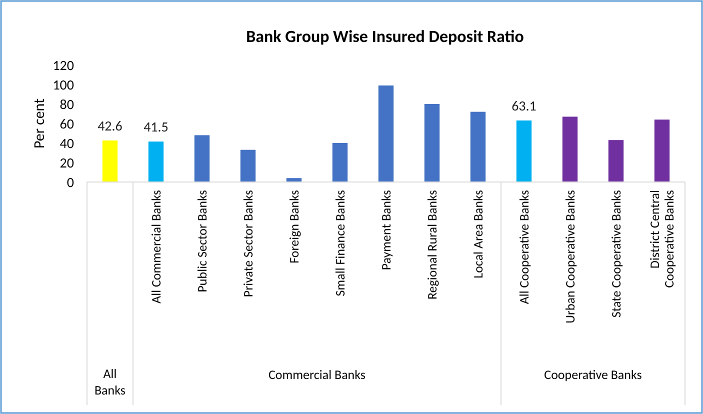  I want to click on data-label: 42.6, so click(110, 125).